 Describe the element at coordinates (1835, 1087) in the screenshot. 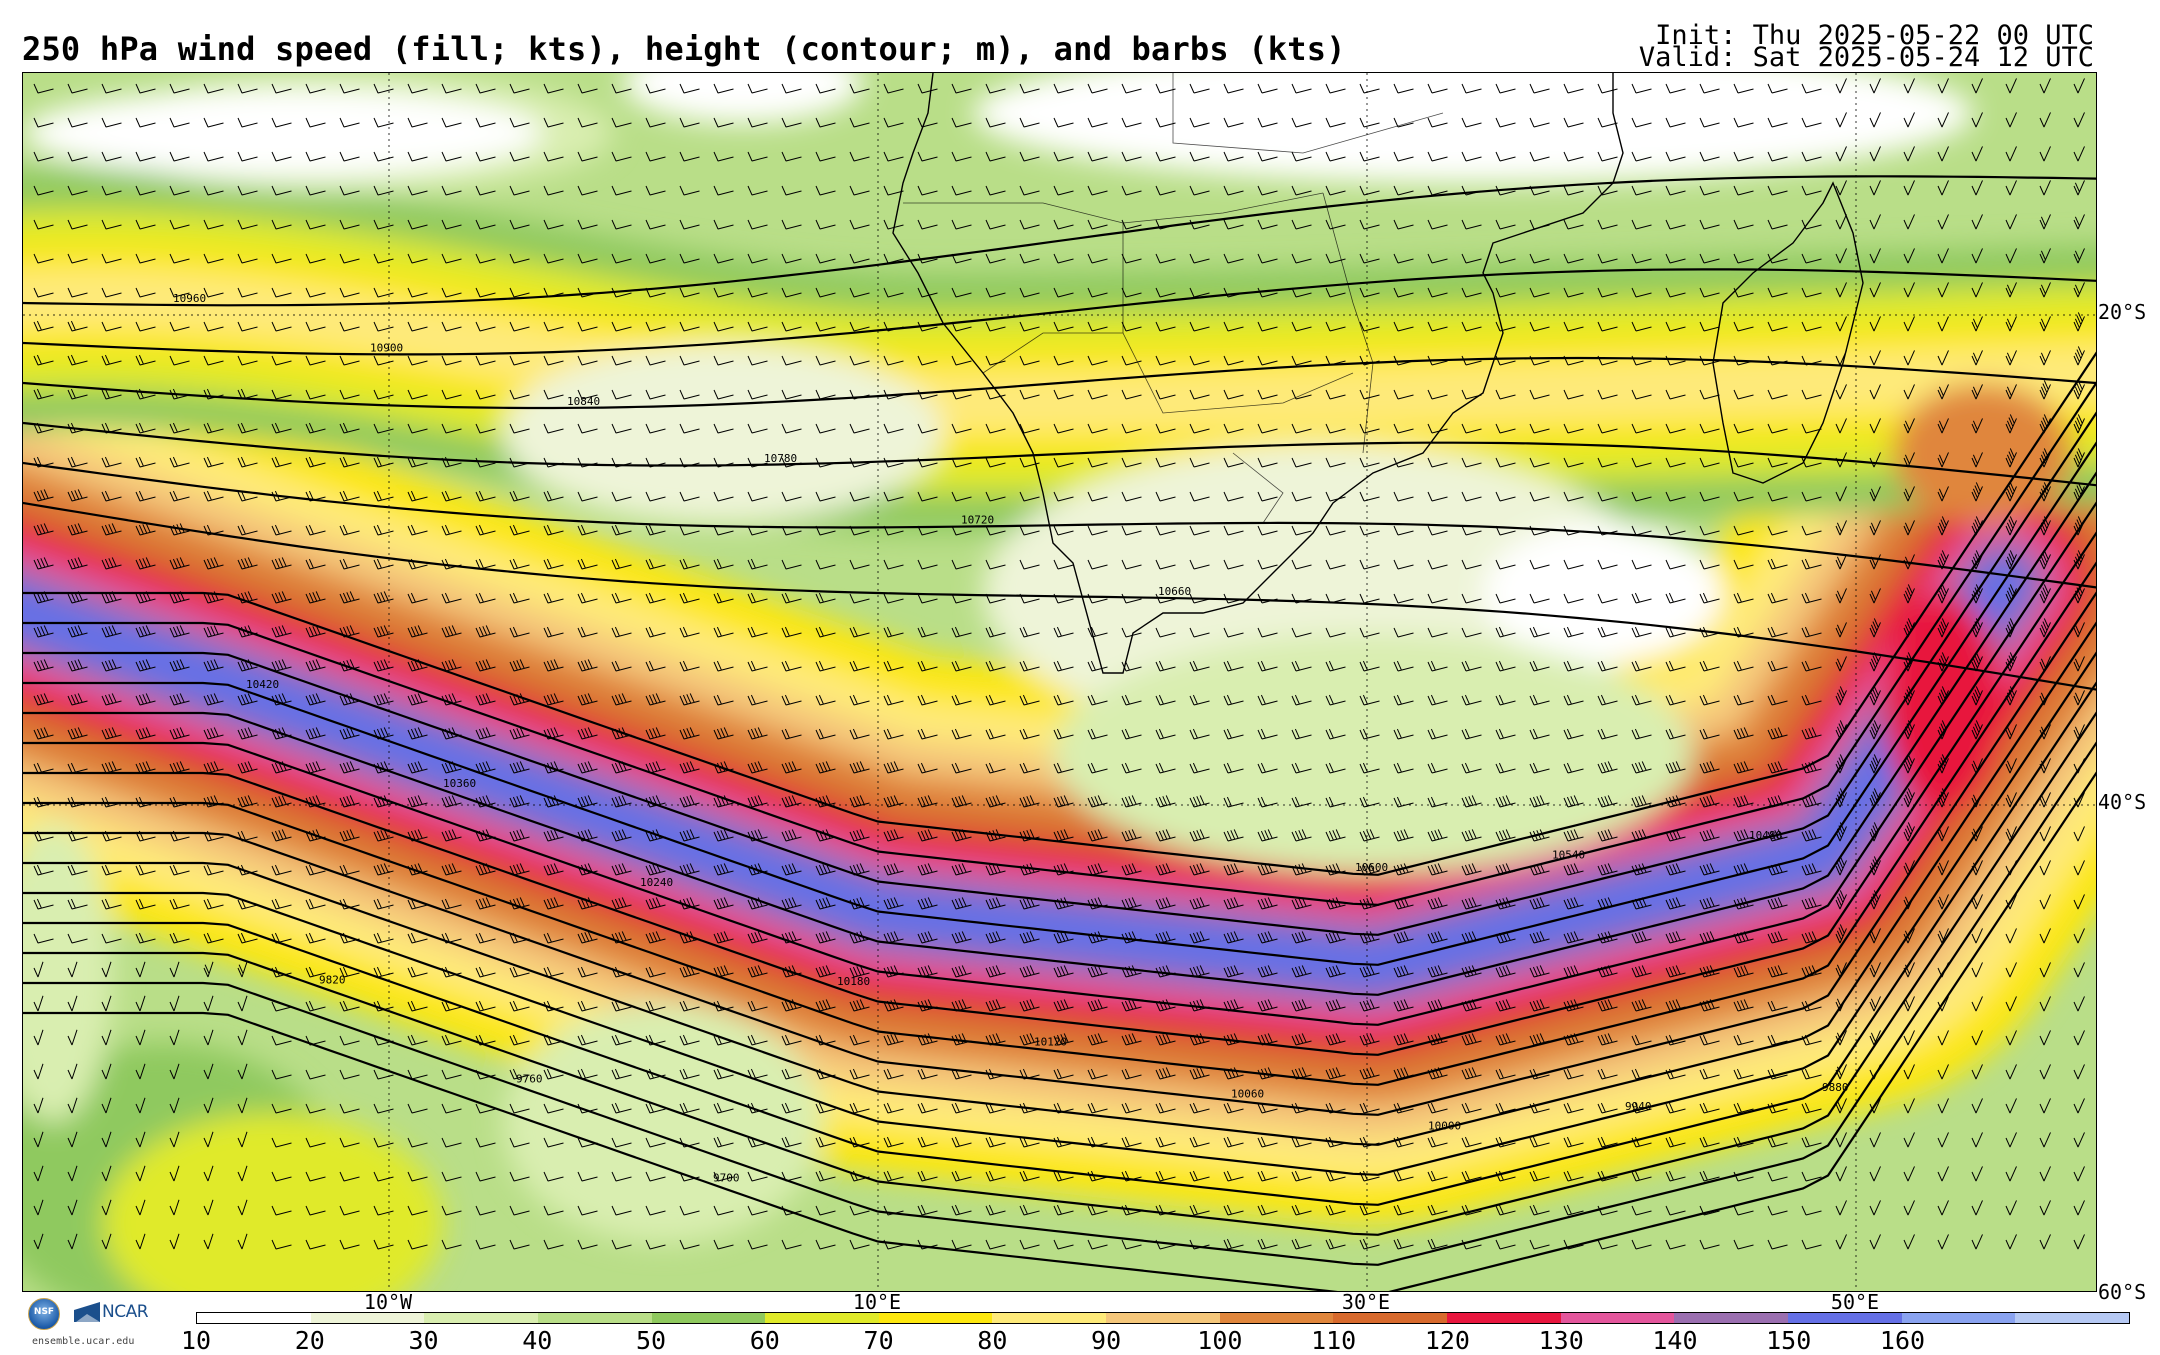

I see `contour-label: 9880` at that location.